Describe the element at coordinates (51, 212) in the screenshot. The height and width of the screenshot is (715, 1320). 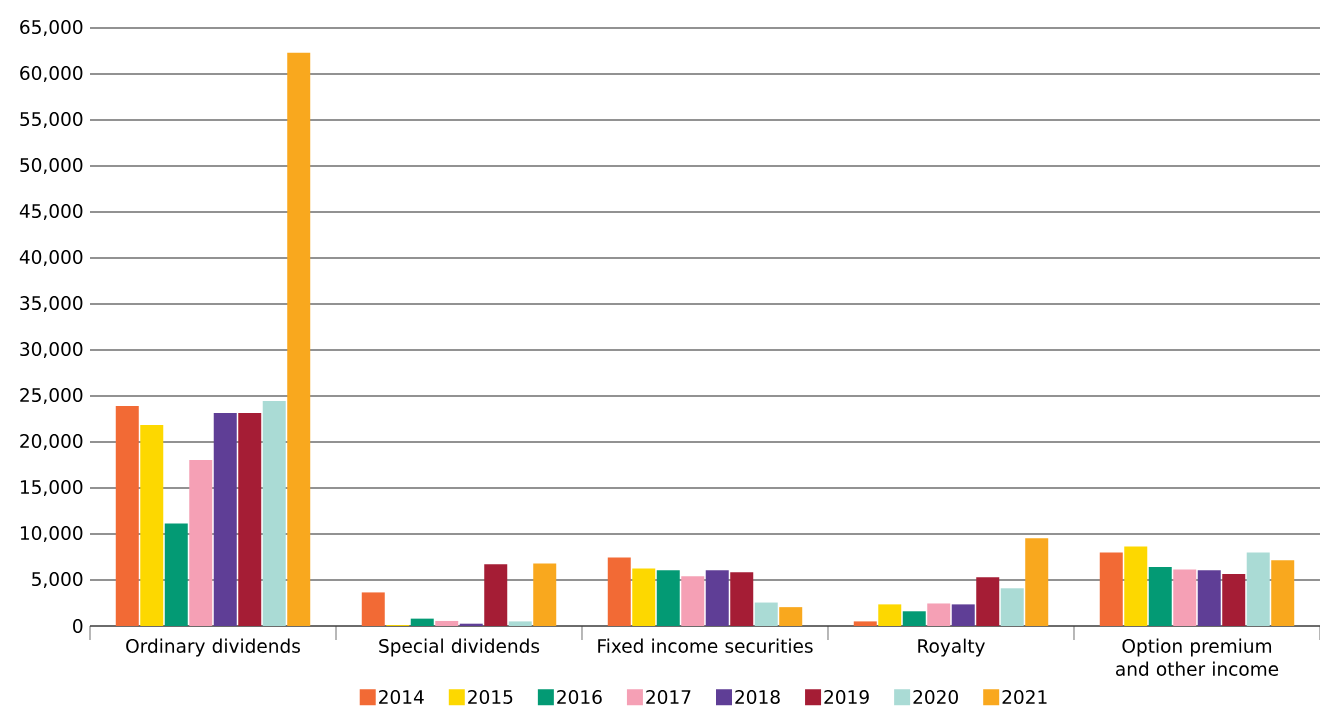
I see `y-tick-label: 45,000` at that location.